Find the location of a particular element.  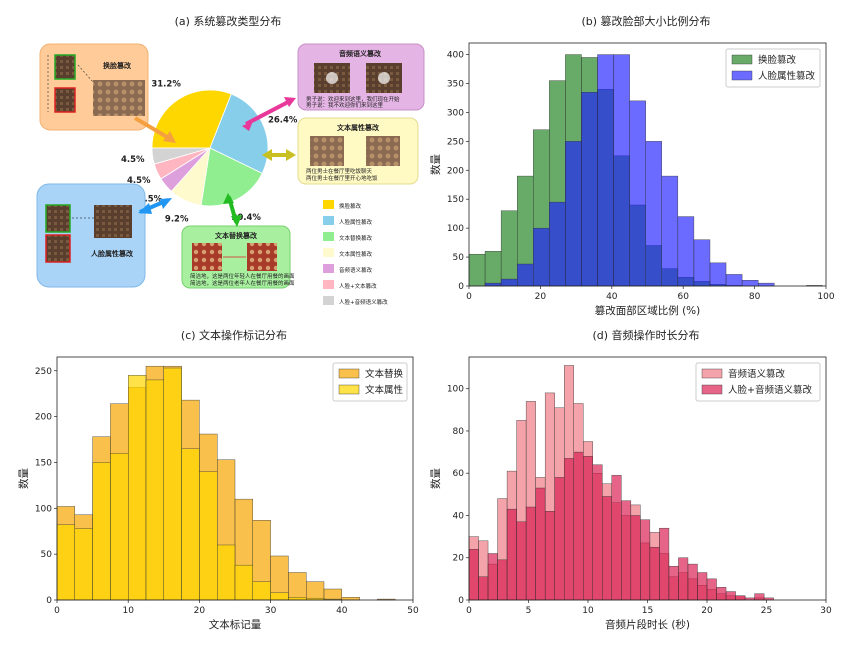

arrow-head-text-attr is located at coordinates (267, 155).